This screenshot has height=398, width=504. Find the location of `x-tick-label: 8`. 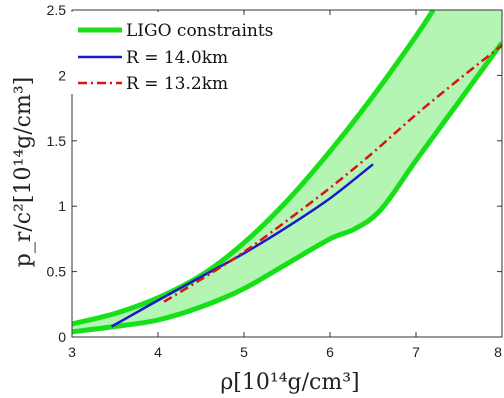

x-tick-label: 8 is located at coordinates (498, 352).